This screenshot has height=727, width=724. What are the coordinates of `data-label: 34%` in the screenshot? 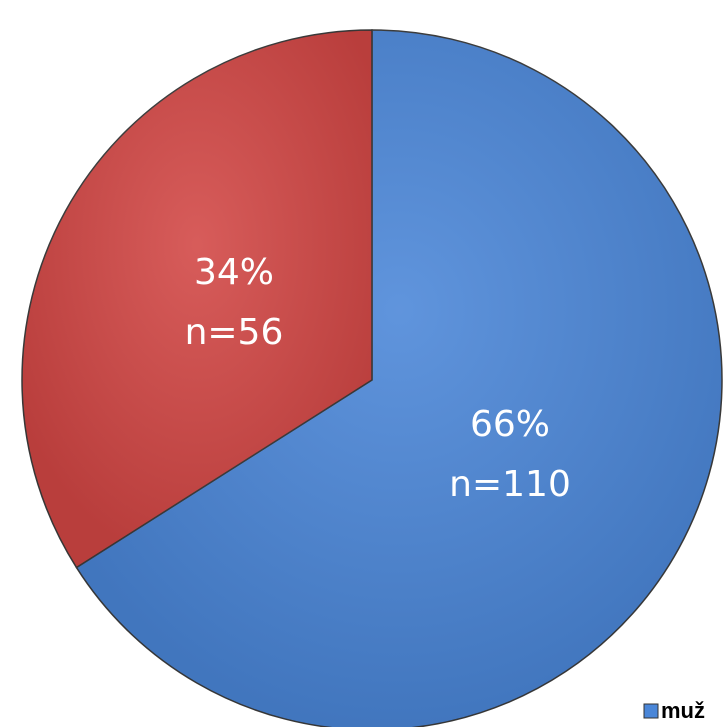 It's located at (234, 272).